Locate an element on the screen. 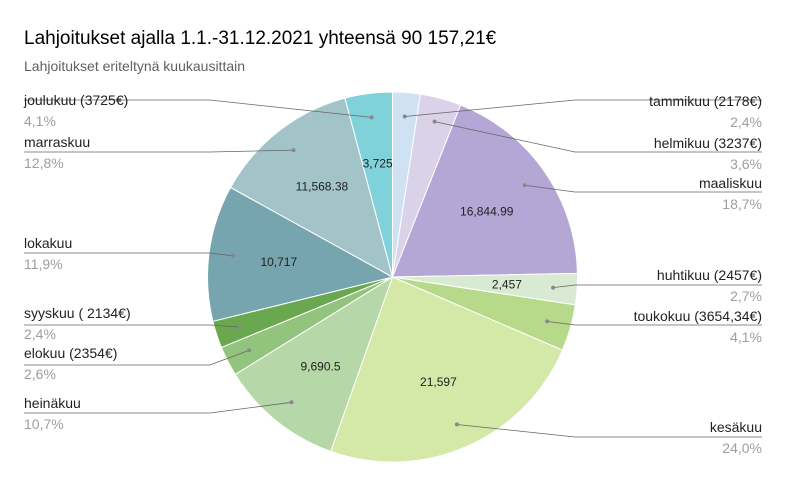 This screenshot has width=785, height=486. slice-value-label: 3,725 is located at coordinates (378, 163).